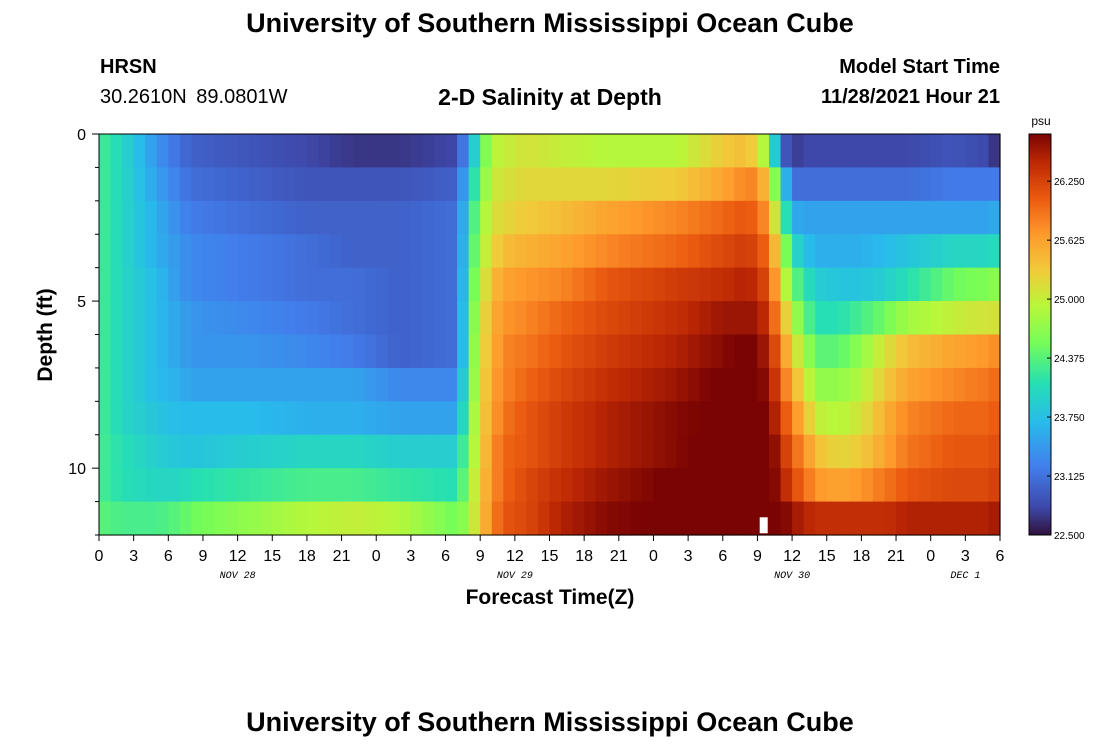 The width and height of the screenshot is (1100, 750). I want to click on x-tick-label: 12, so click(792, 556).